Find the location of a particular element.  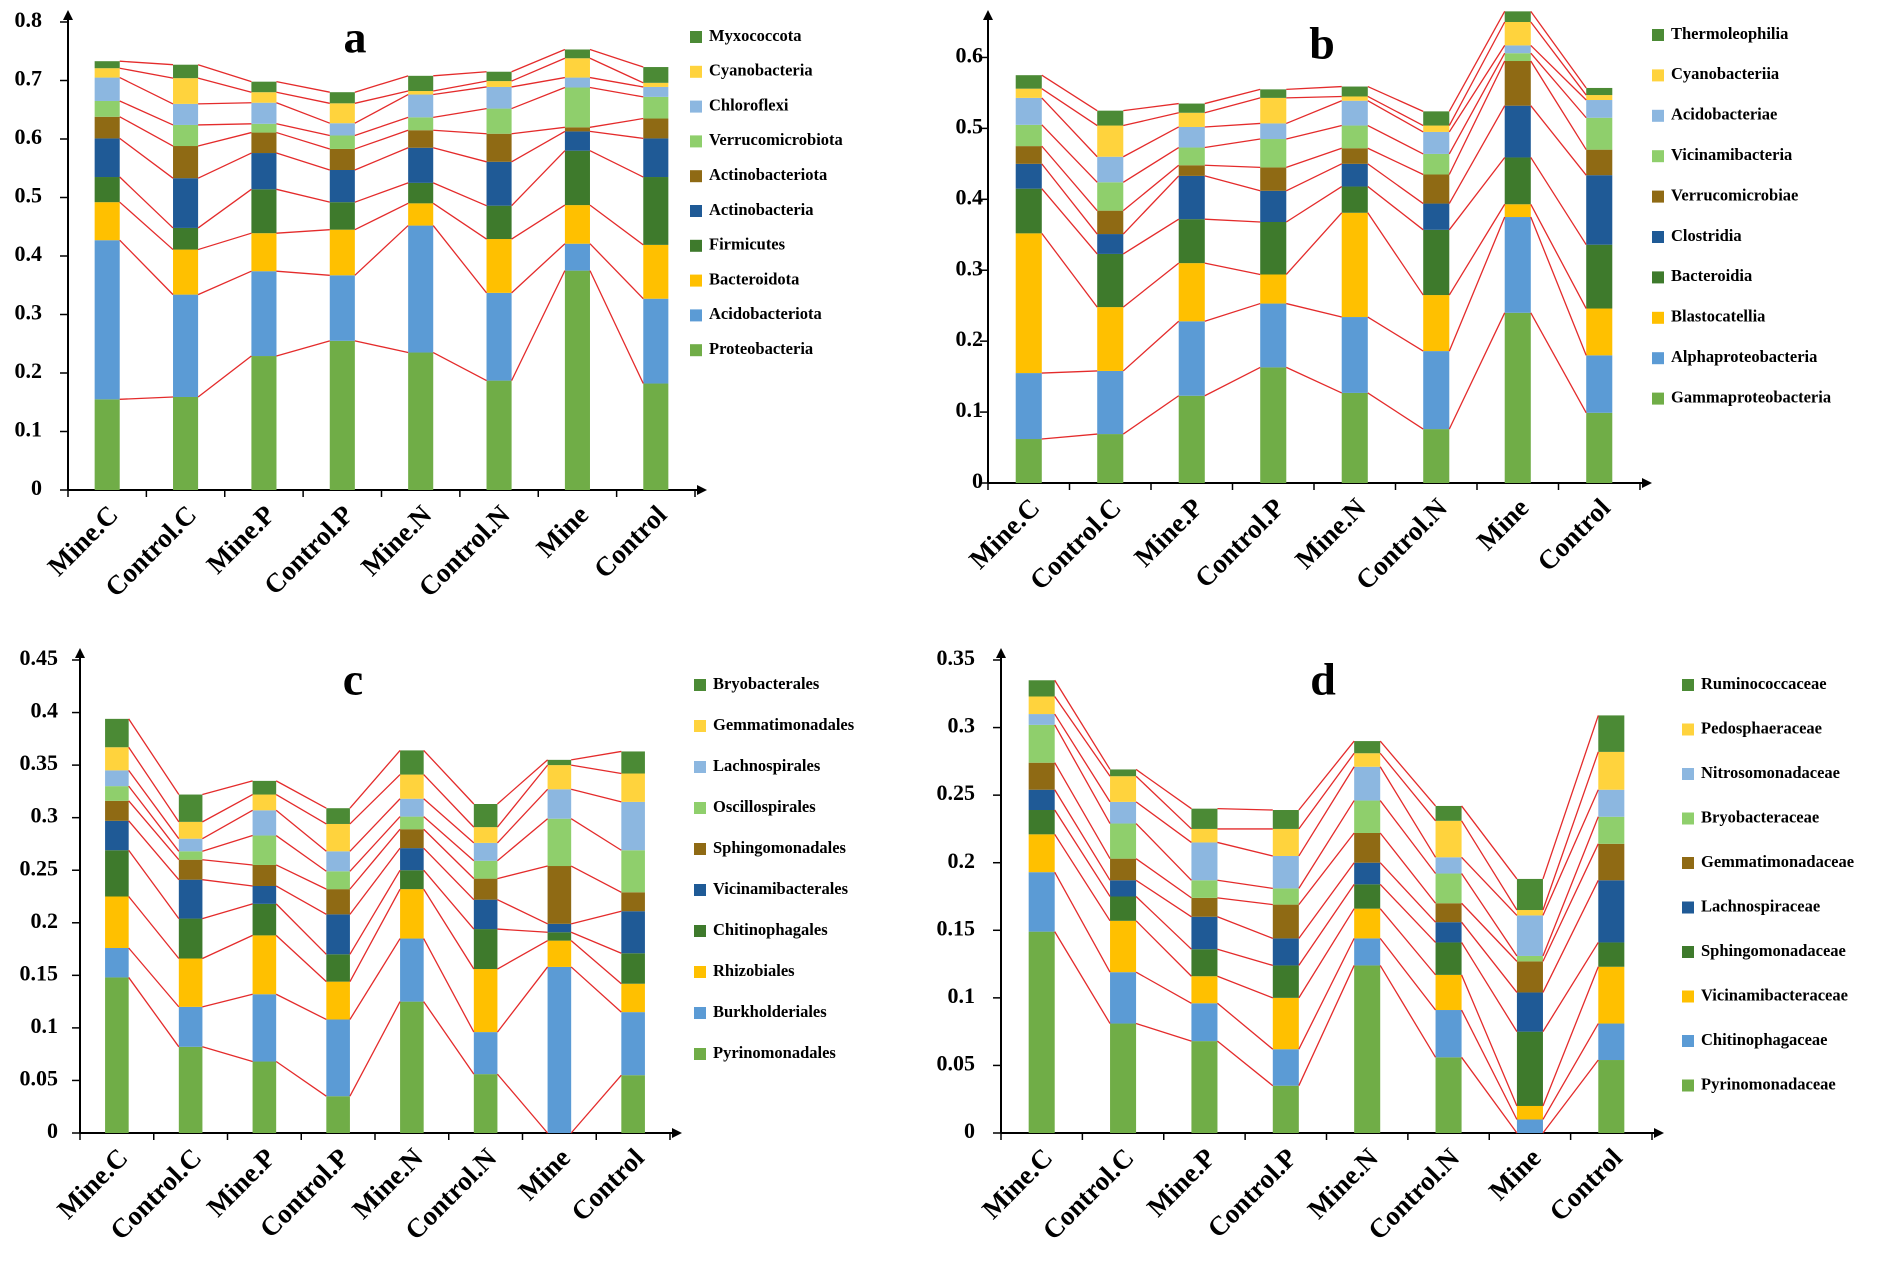

panel-label: c is located at coordinates (353, 679).